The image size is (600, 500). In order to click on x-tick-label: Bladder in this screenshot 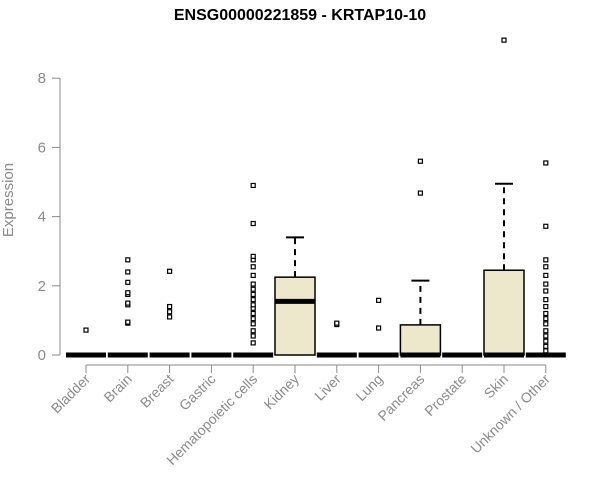, I will do `click(71, 394)`.